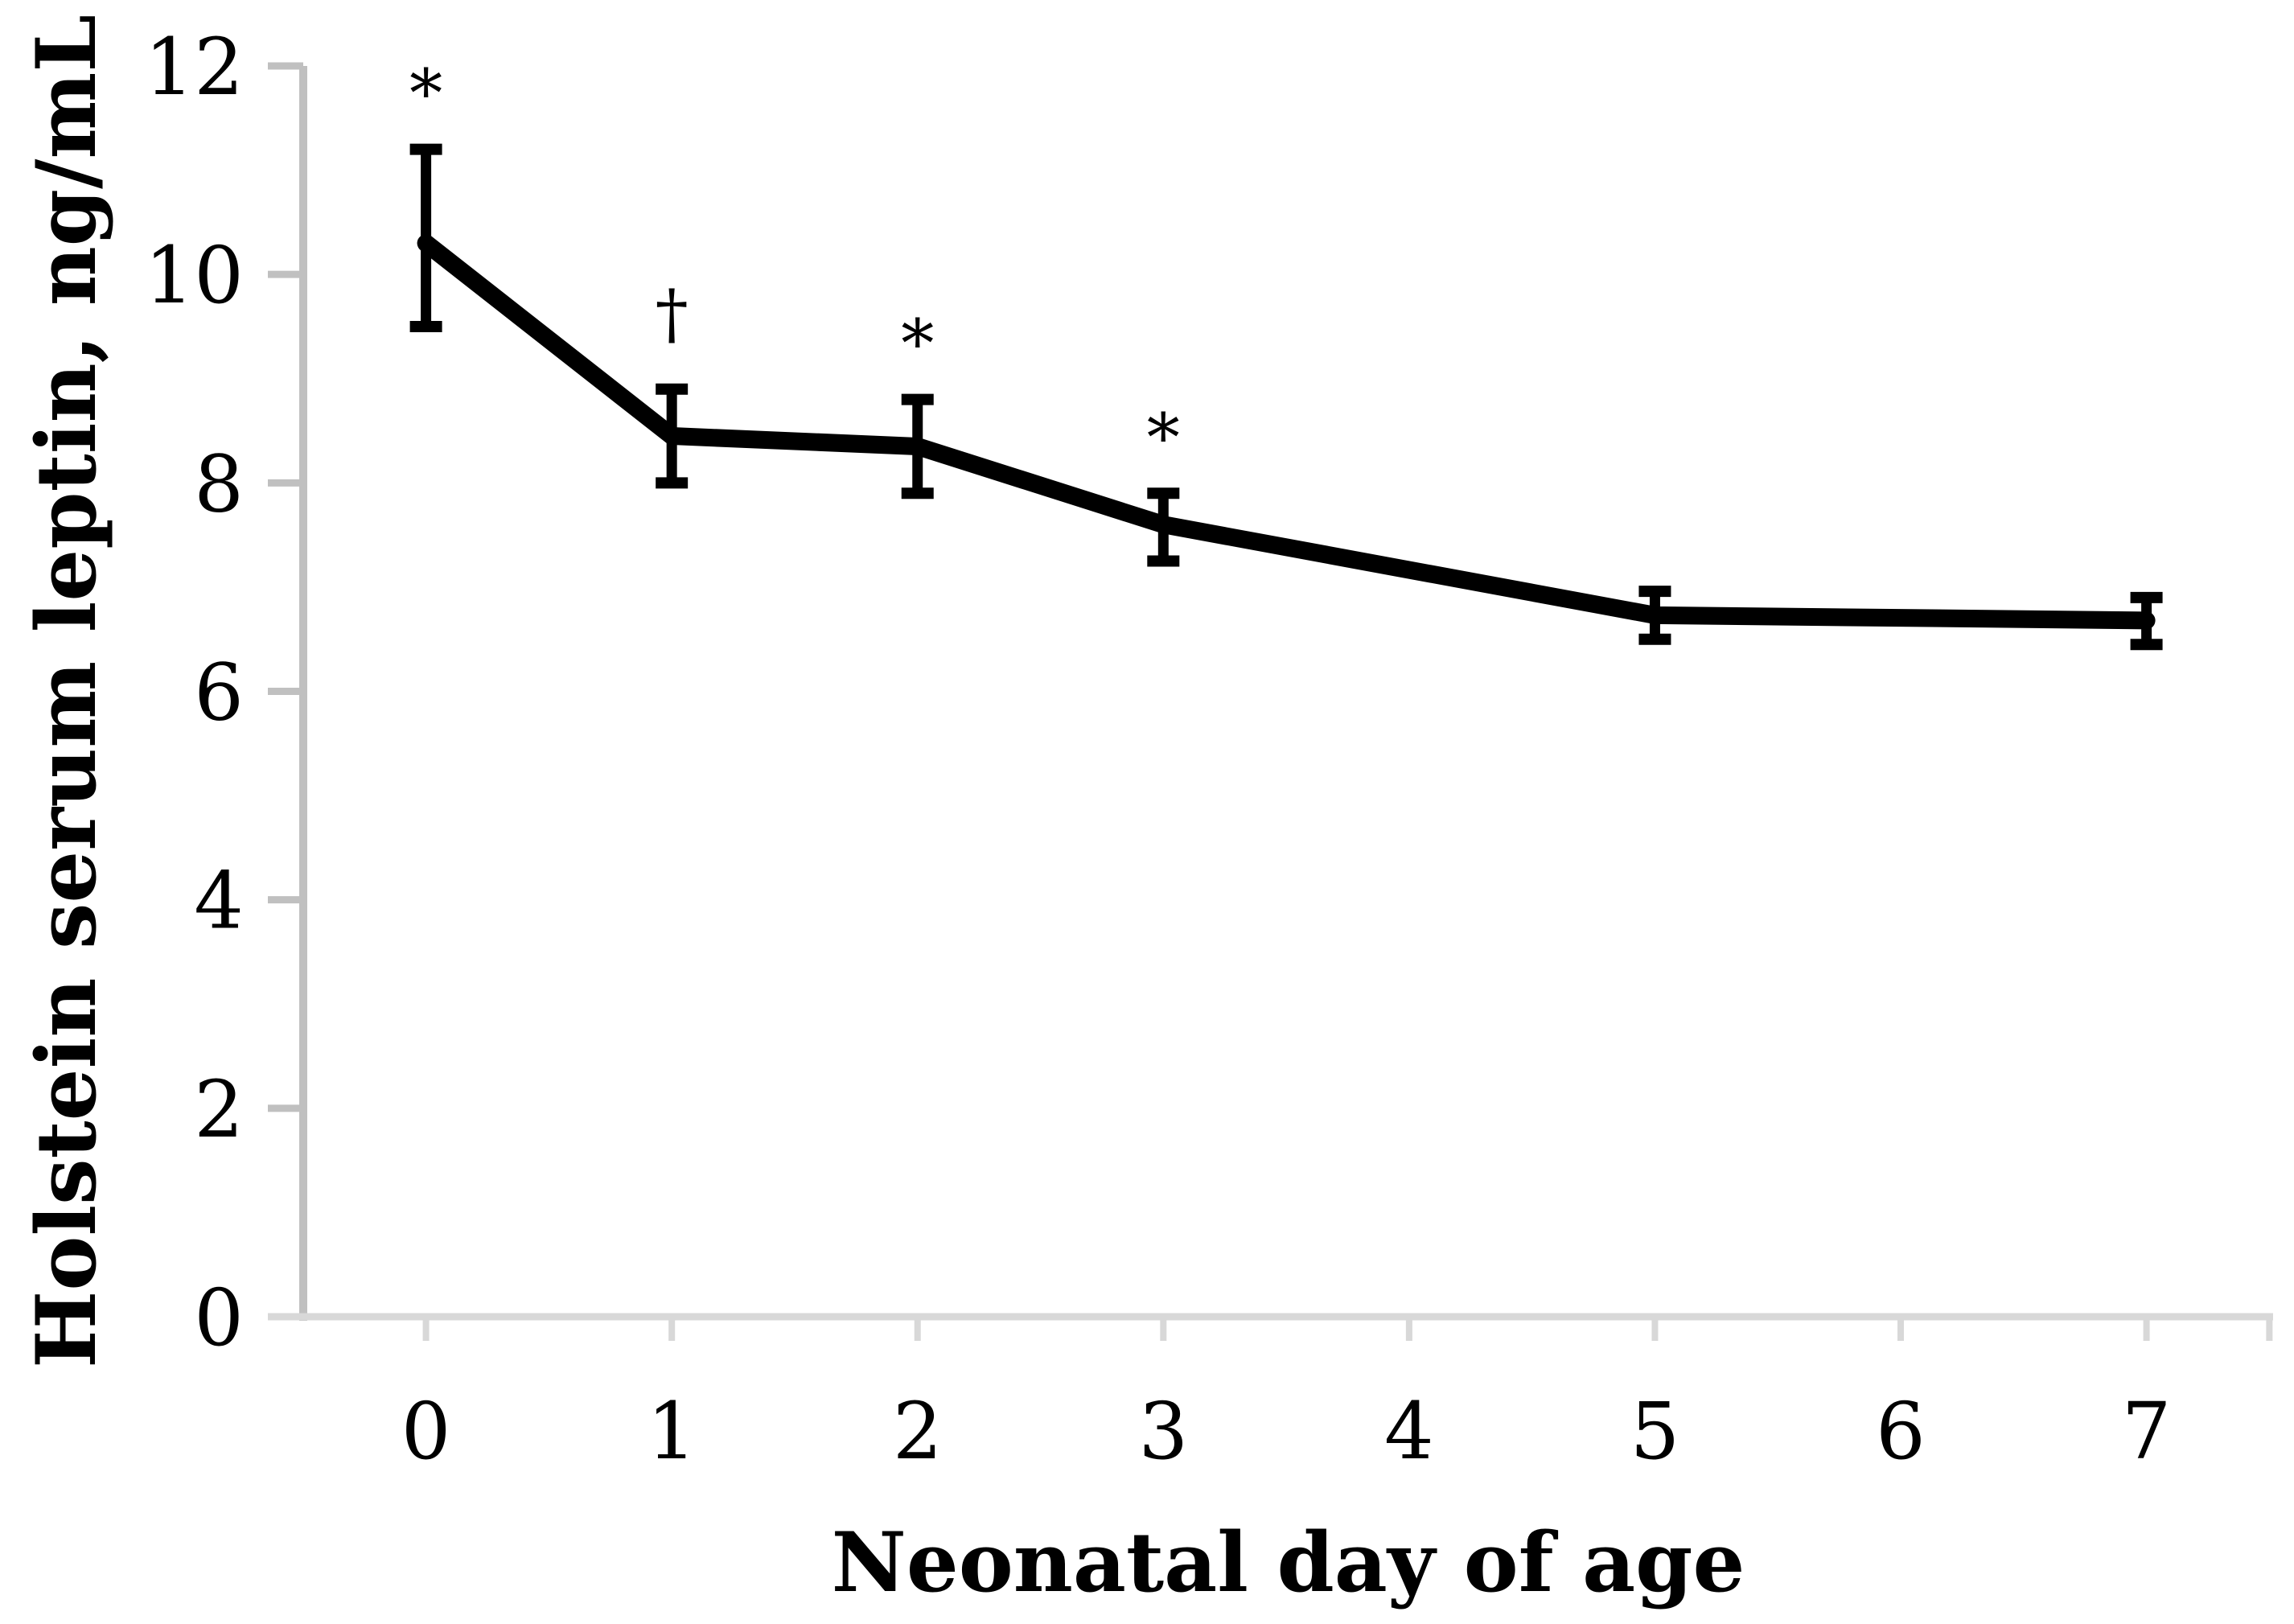 This screenshot has width=2294, height=1624. Describe the element at coordinates (219, 1109) in the screenshot. I see `y-tick-label: 2` at that location.